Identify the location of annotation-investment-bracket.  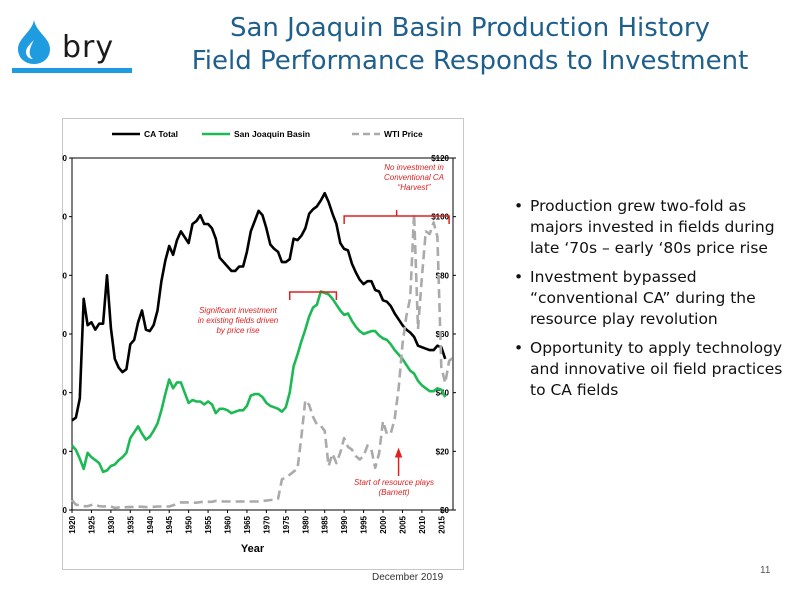
(313, 295).